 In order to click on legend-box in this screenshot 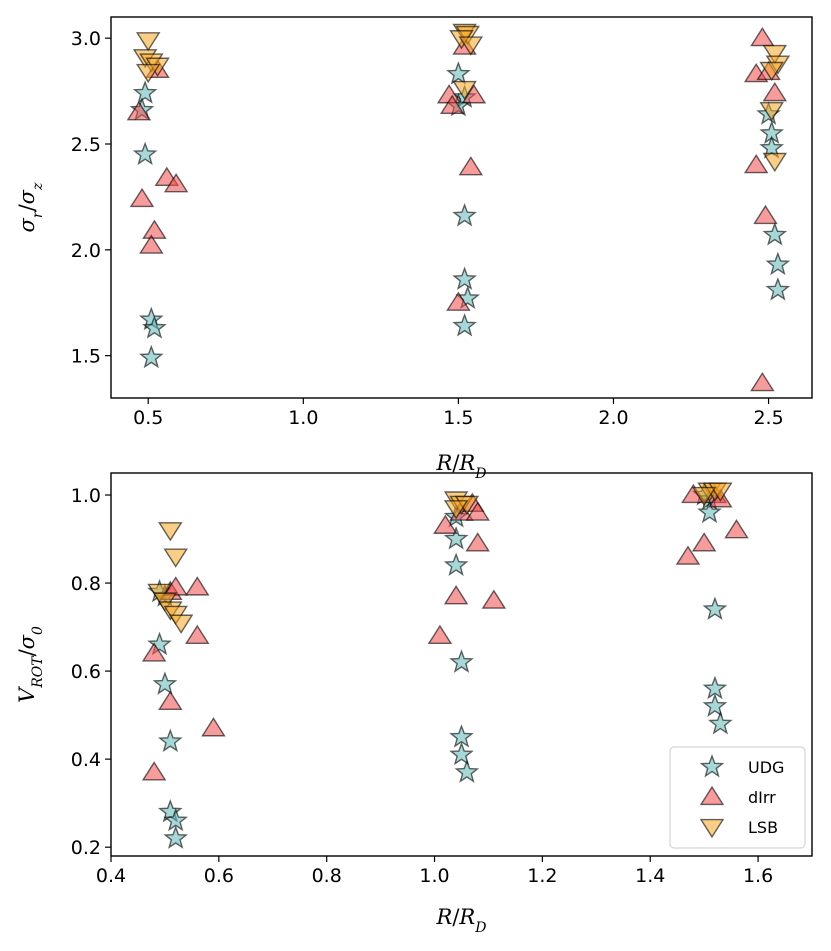, I will do `click(737, 797)`.